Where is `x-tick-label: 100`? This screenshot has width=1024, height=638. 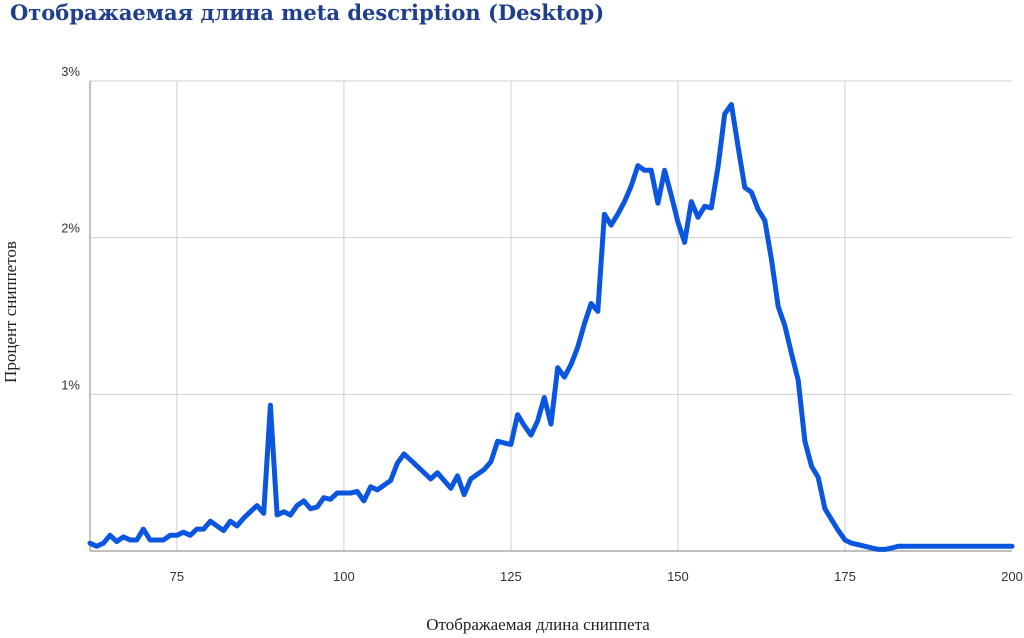 x-tick-label: 100 is located at coordinates (344, 576).